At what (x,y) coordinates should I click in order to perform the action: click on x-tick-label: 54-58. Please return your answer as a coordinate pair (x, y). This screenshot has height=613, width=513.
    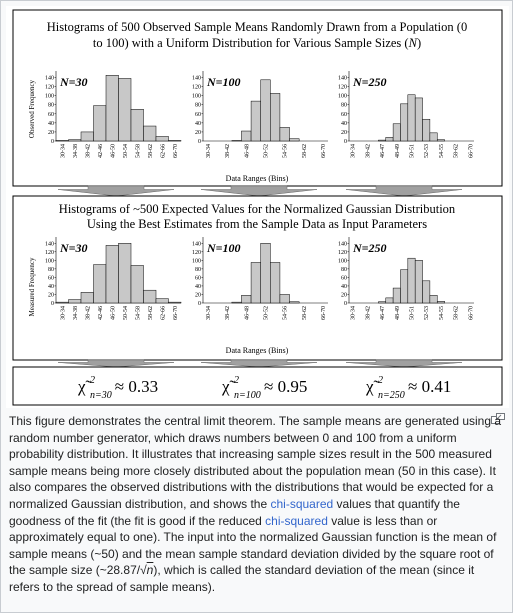
    Looking at the image, I should click on (138, 313).